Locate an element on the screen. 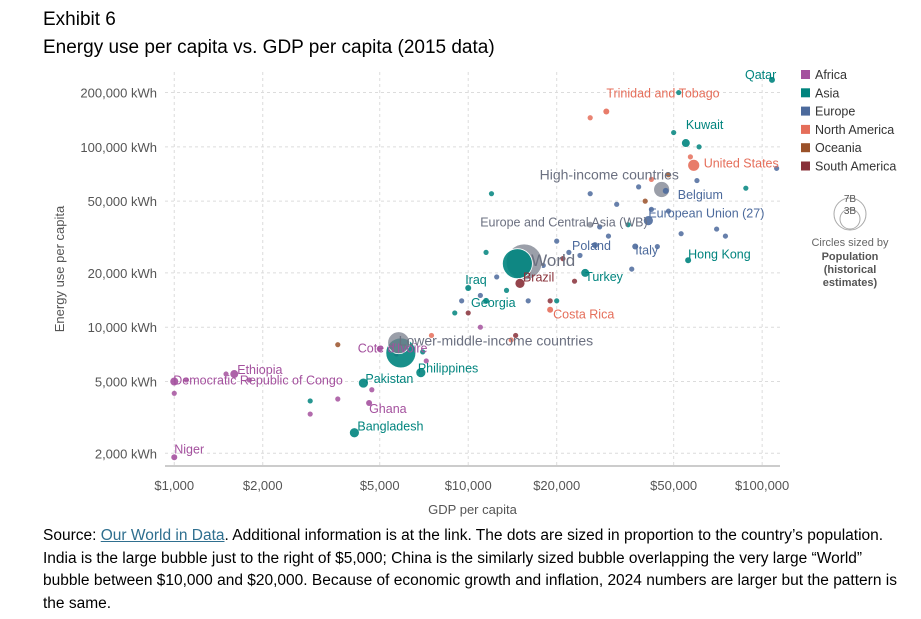  source-prefix: Source: is located at coordinates (72, 535).